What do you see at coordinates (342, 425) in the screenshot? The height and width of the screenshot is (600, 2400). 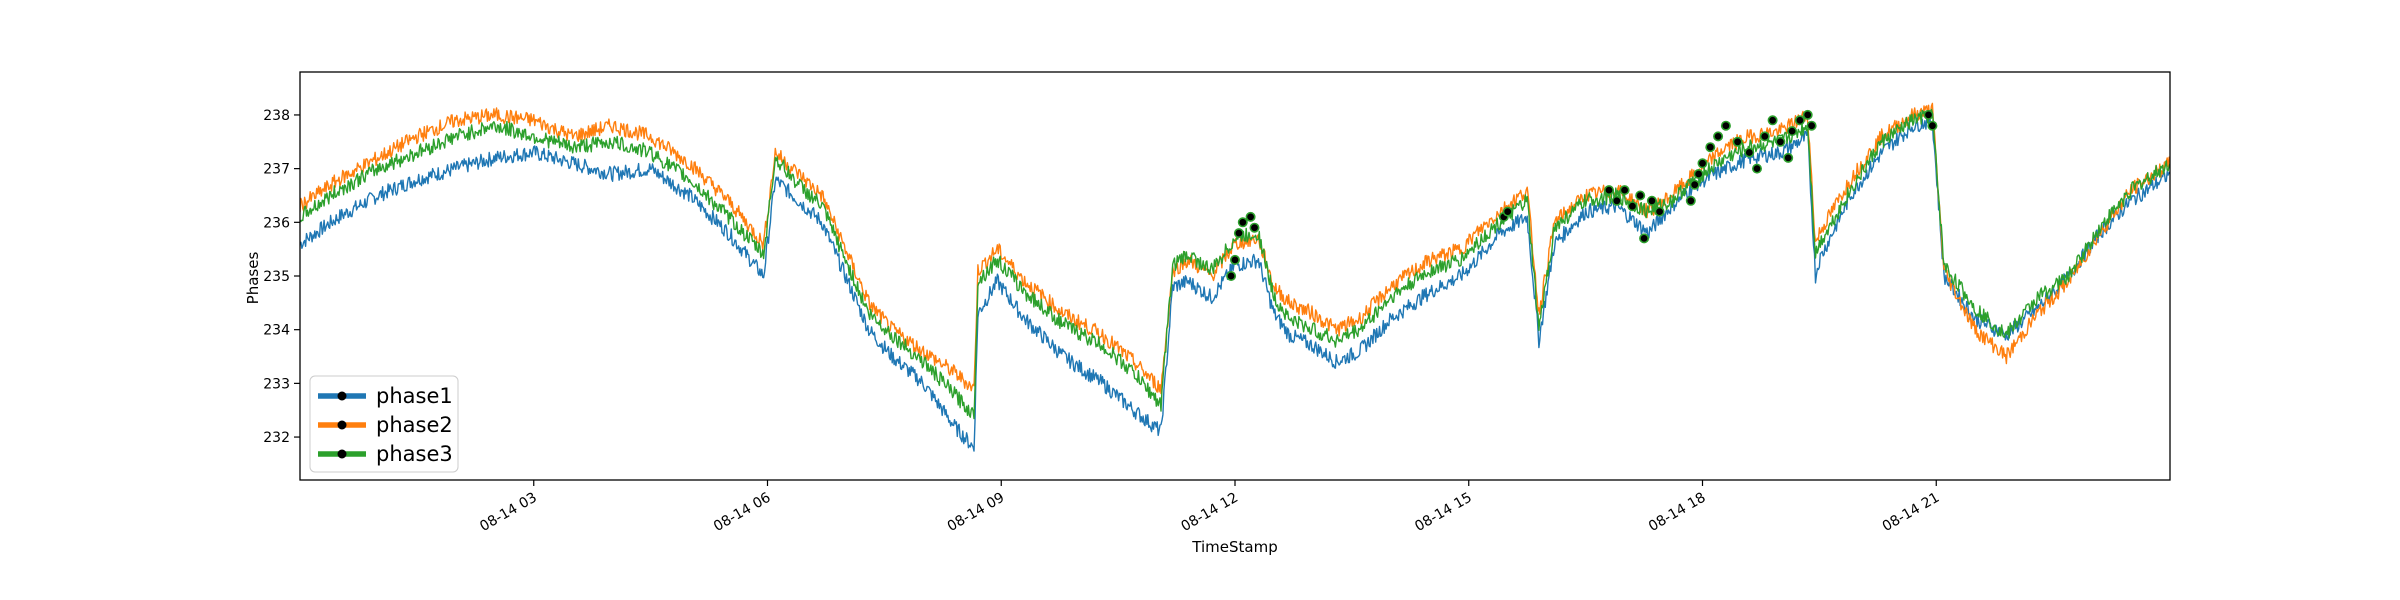 I see `legend-marker-phase2` at bounding box center [342, 425].